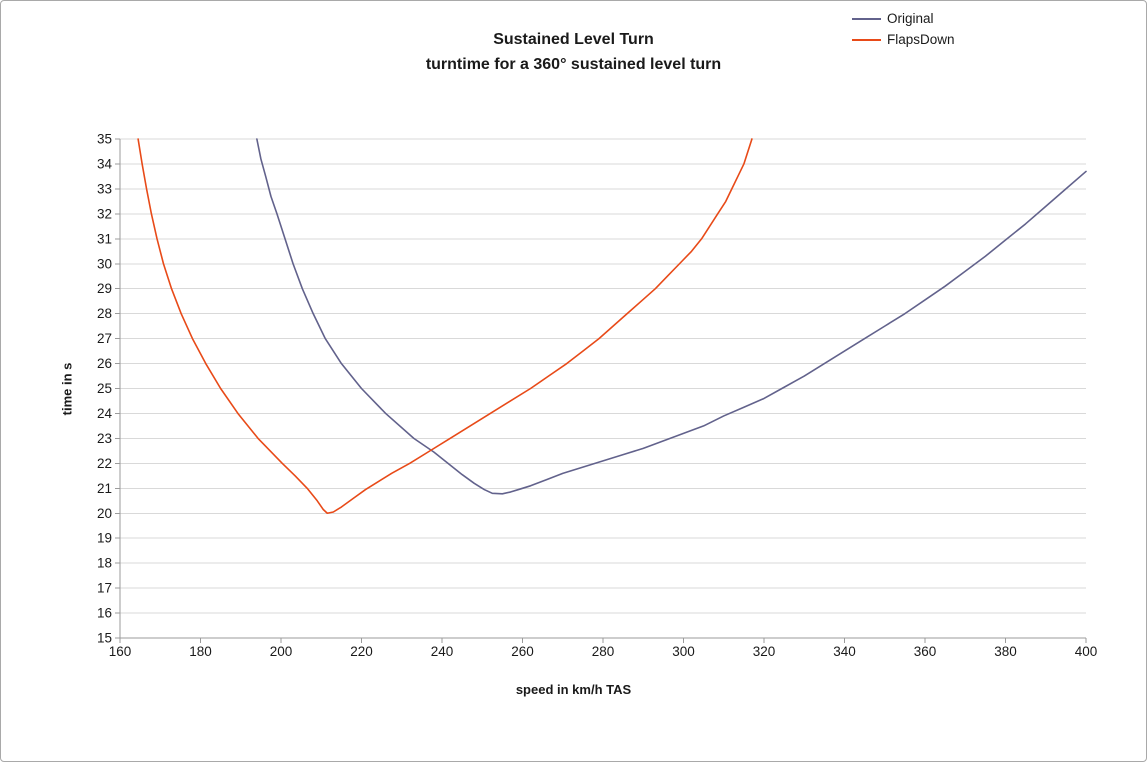 Image resolution: width=1147 pixels, height=762 pixels. Describe the element at coordinates (522, 651) in the screenshot. I see `svg-text: 260` at that location.